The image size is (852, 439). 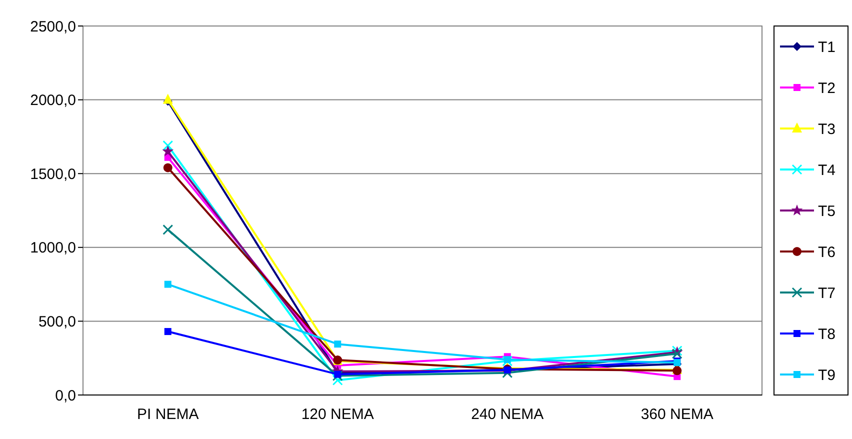 What do you see at coordinates (827, 375) in the screenshot?
I see `legend-label: T9` at bounding box center [827, 375].